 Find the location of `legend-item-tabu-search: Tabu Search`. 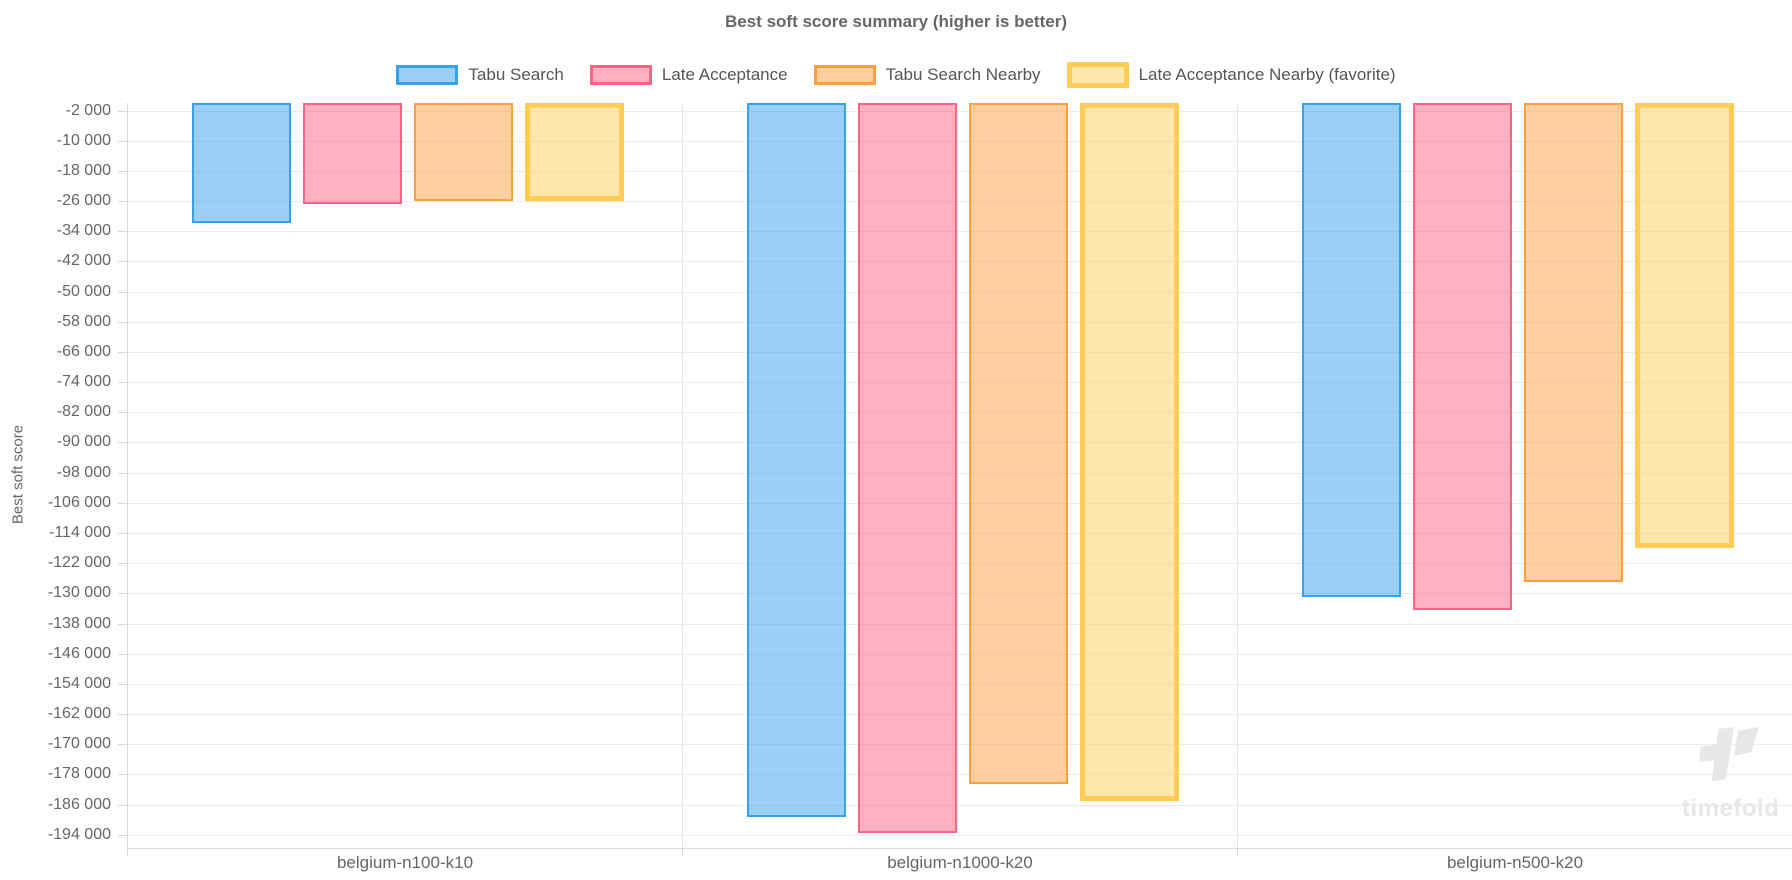

legend-item-tabu-search: Tabu Search is located at coordinates (480, 75).